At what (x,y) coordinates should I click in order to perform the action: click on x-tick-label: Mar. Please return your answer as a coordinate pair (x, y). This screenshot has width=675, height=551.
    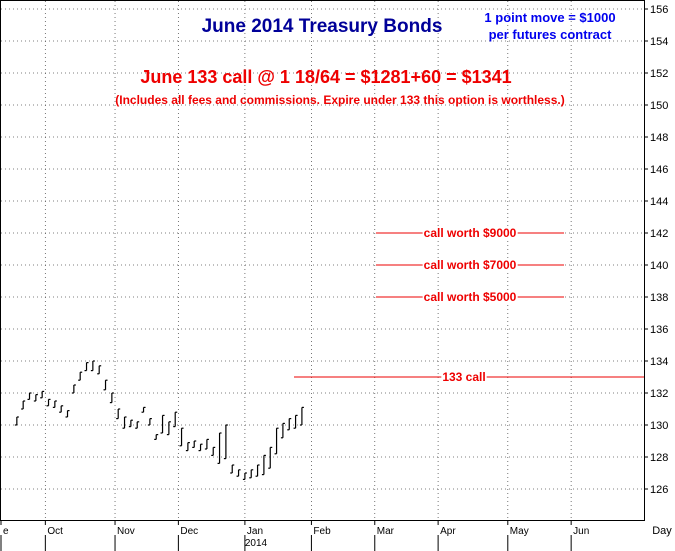
    Looking at the image, I should click on (386, 531).